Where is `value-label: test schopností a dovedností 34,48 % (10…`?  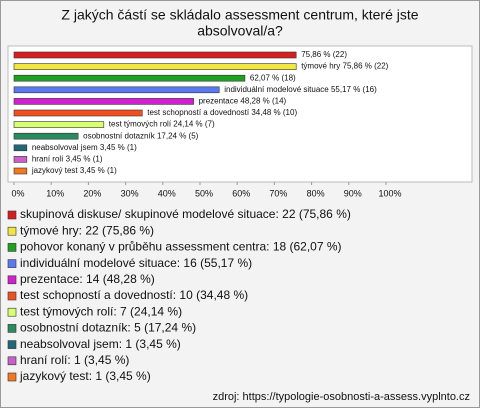 value-label: test schopností a dovedností 34,48 % (10… is located at coordinates (222, 112).